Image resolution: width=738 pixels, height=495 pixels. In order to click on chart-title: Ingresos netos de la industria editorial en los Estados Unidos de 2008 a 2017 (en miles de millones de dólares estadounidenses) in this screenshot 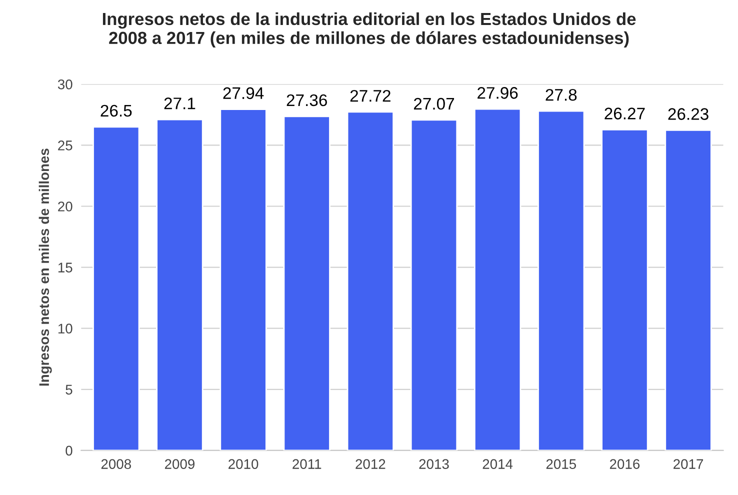, I will do `click(369, 30)`.